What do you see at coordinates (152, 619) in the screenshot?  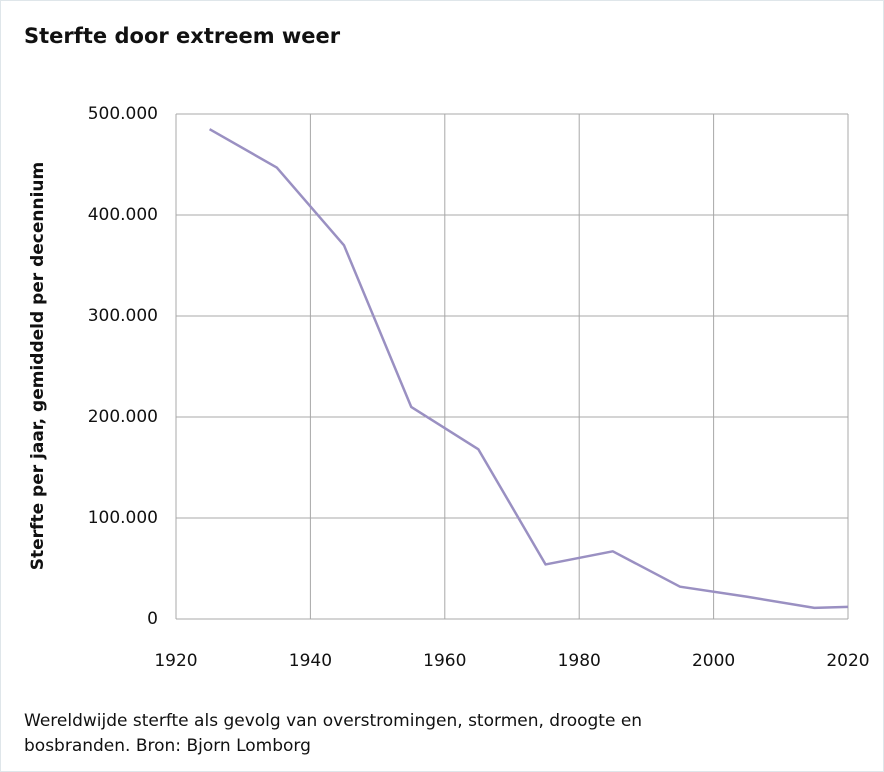 I see `y-tick-label: 0` at bounding box center [152, 619].